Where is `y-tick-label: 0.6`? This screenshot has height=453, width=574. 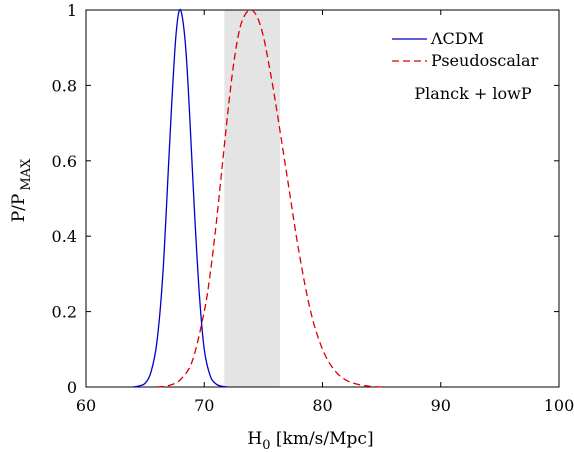 y-tick-label: 0.6 is located at coordinates (64, 161).